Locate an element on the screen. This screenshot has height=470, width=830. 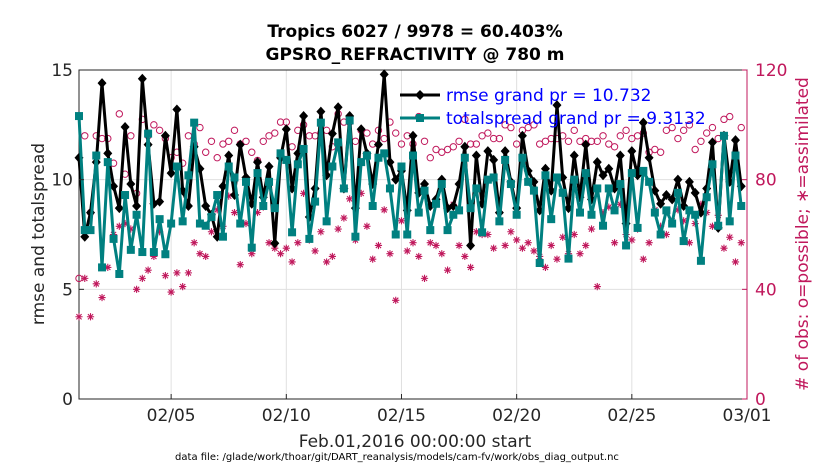
legend-marker-spread is located at coordinates (420, 118).